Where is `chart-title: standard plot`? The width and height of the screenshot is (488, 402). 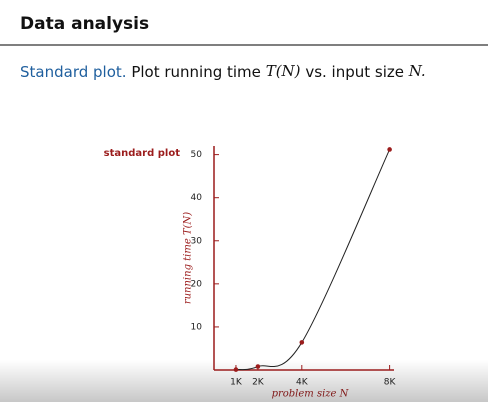 chart-title: standard plot is located at coordinates (142, 153).